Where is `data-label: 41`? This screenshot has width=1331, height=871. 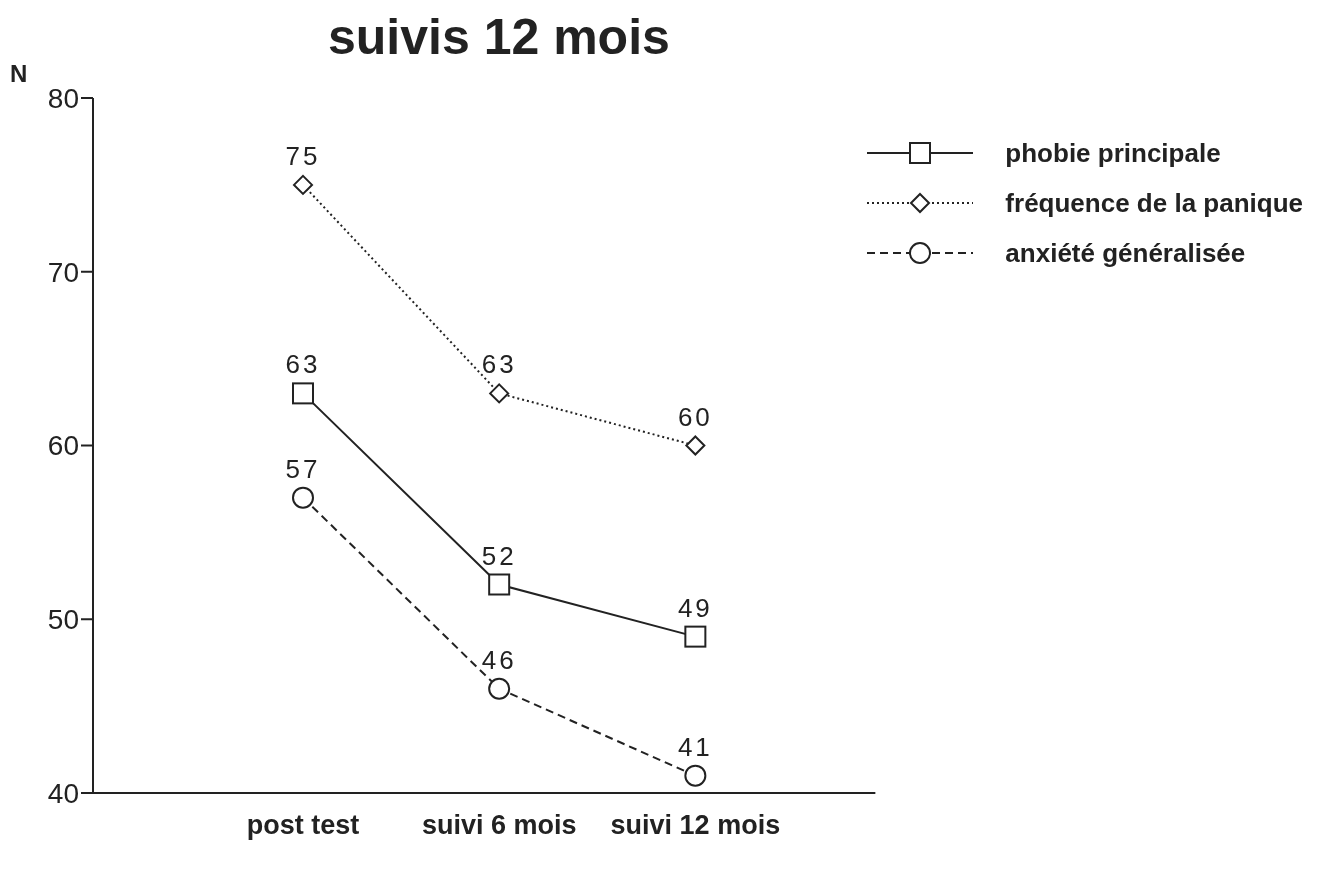
data-label: 41 is located at coordinates (695, 746).